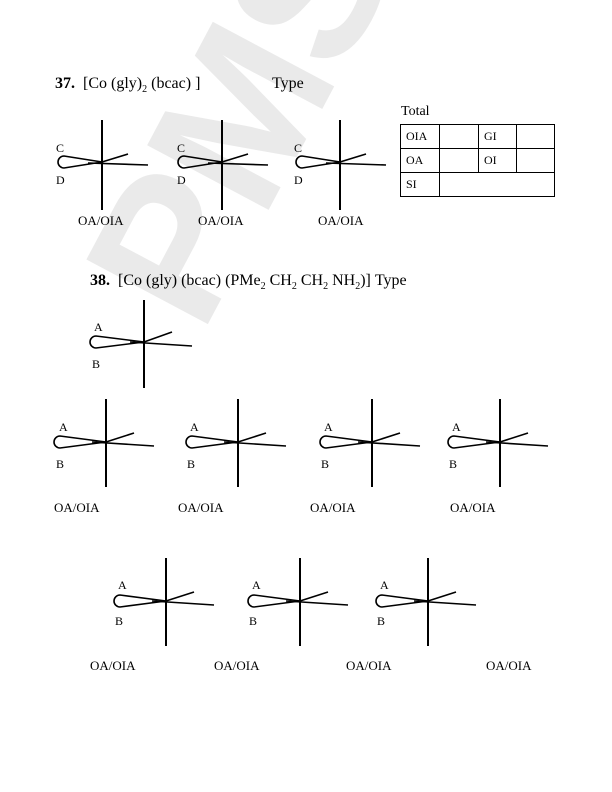  I want to click on question-number: 38., so click(100, 280).